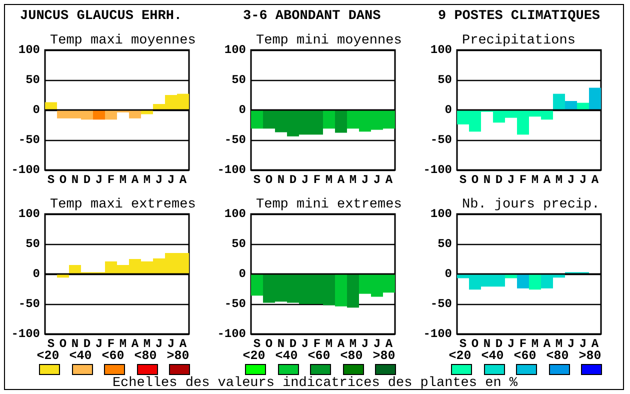  I want to click on text: 3-6 ABONDANT DANS, so click(312, 16).